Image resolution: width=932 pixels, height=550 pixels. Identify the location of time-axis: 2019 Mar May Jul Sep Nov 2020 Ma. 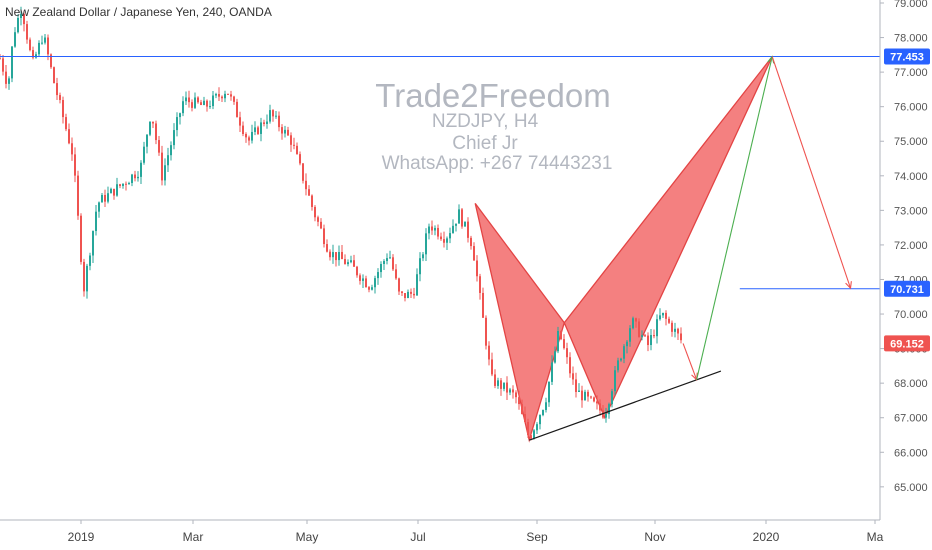
(442, 531).